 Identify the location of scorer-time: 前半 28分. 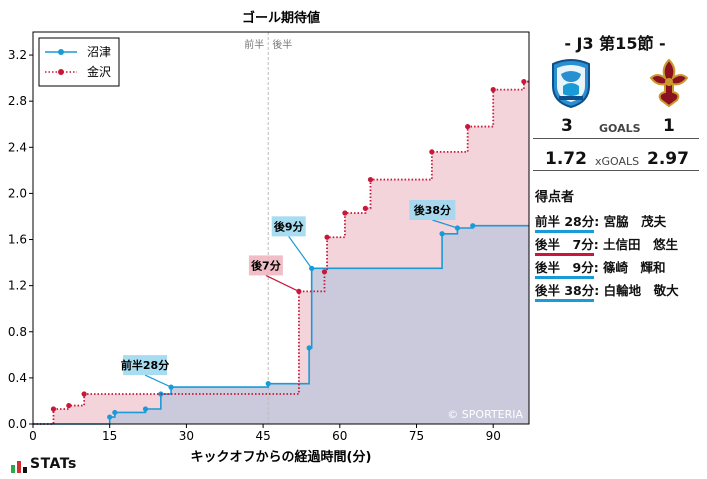
(565, 222).